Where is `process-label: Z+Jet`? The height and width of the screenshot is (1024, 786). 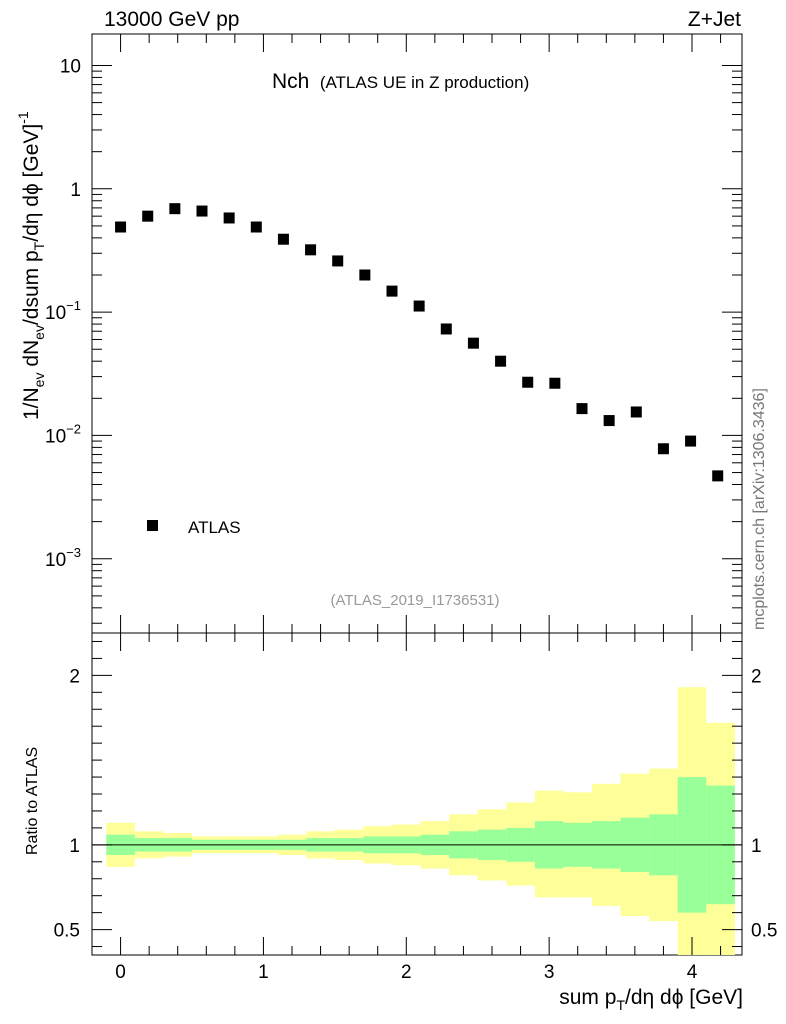 process-label: Z+Jet is located at coordinates (714, 19).